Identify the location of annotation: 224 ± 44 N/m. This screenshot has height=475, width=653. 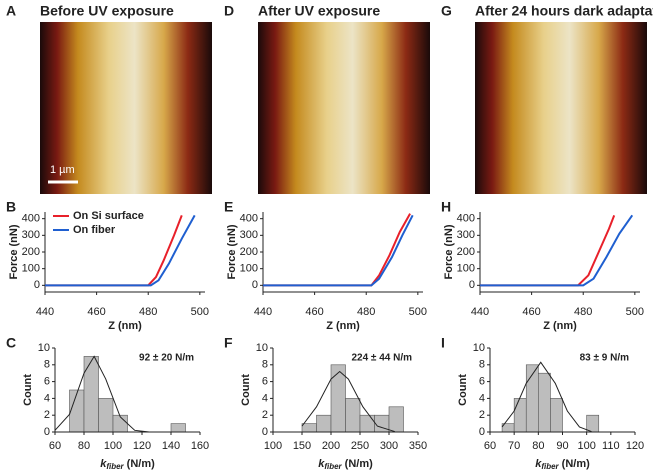
(381, 358).